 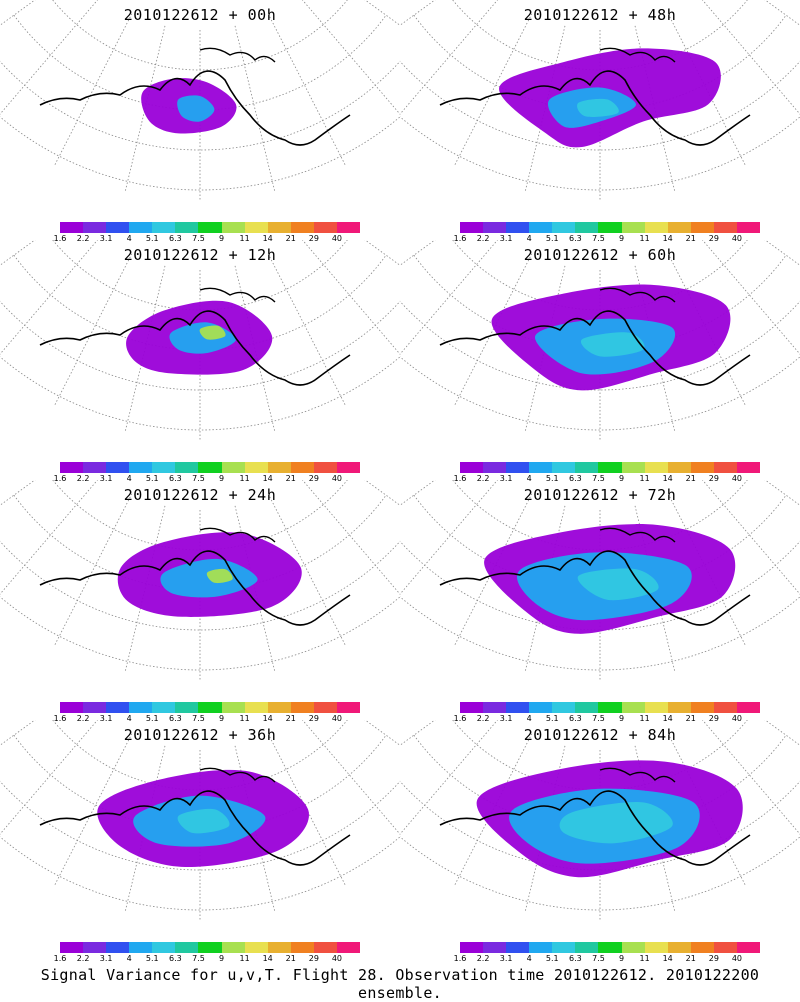 What do you see at coordinates (598, 238) in the screenshot?
I see `colorbar-label: 7.5` at bounding box center [598, 238].